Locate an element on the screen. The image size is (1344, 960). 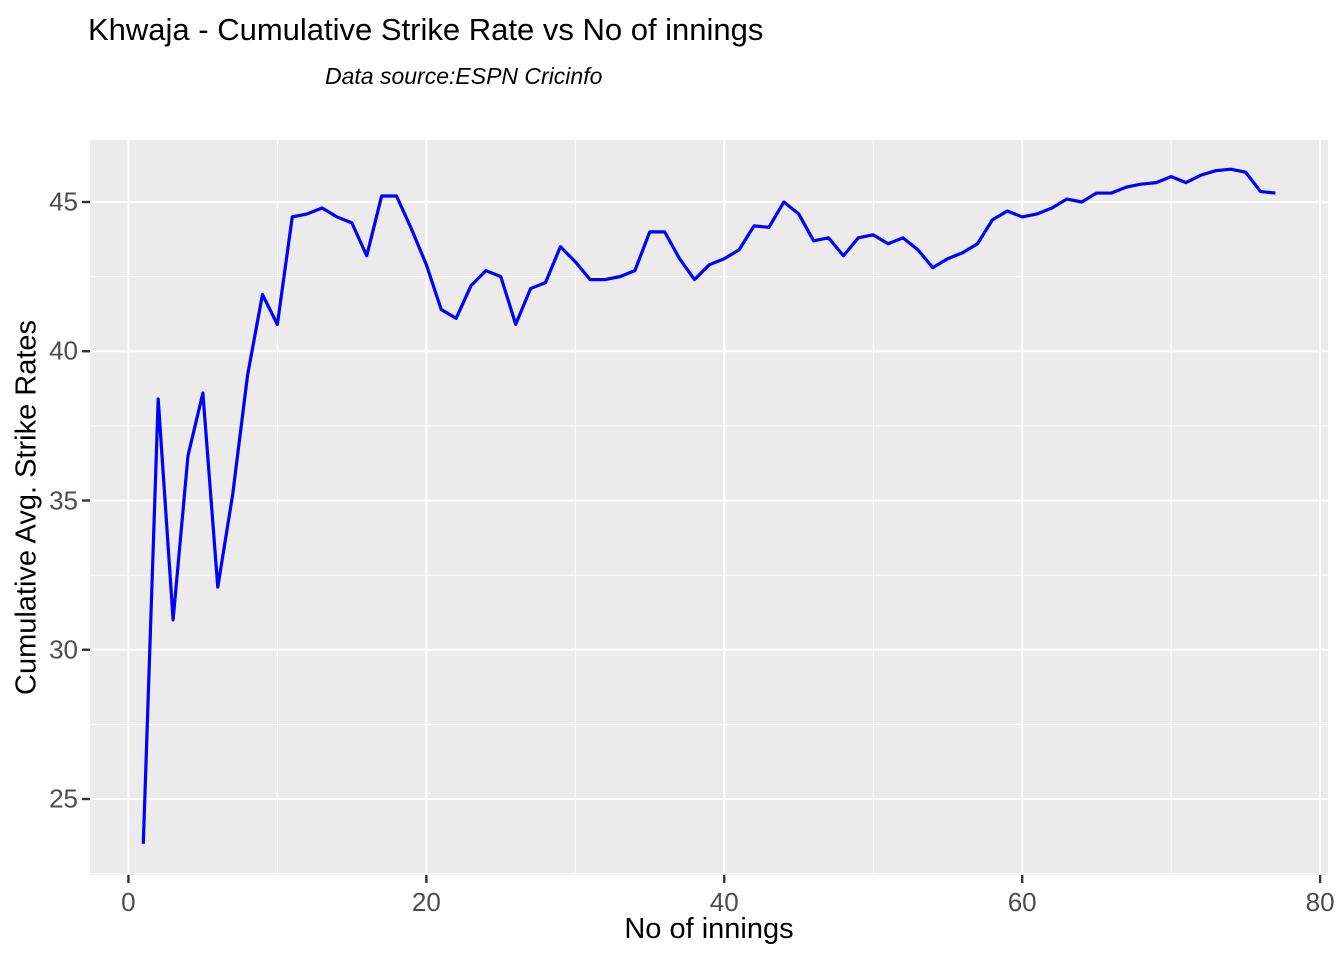
y-tick-label: 30 is located at coordinates (63, 649).